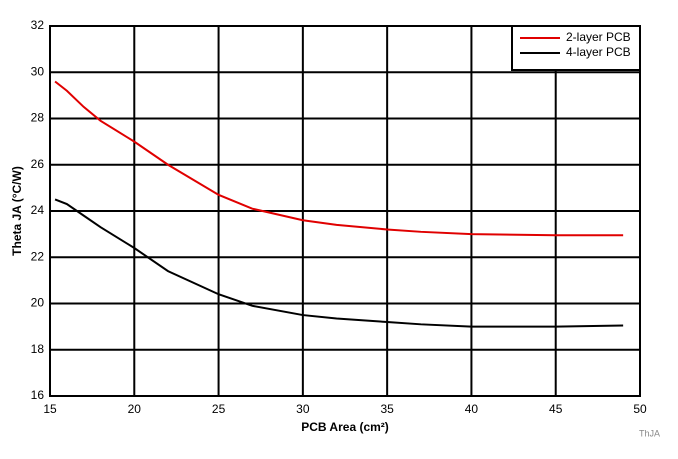  What do you see at coordinates (38, 164) in the screenshot?
I see `y-tick-label: 26` at bounding box center [38, 164].